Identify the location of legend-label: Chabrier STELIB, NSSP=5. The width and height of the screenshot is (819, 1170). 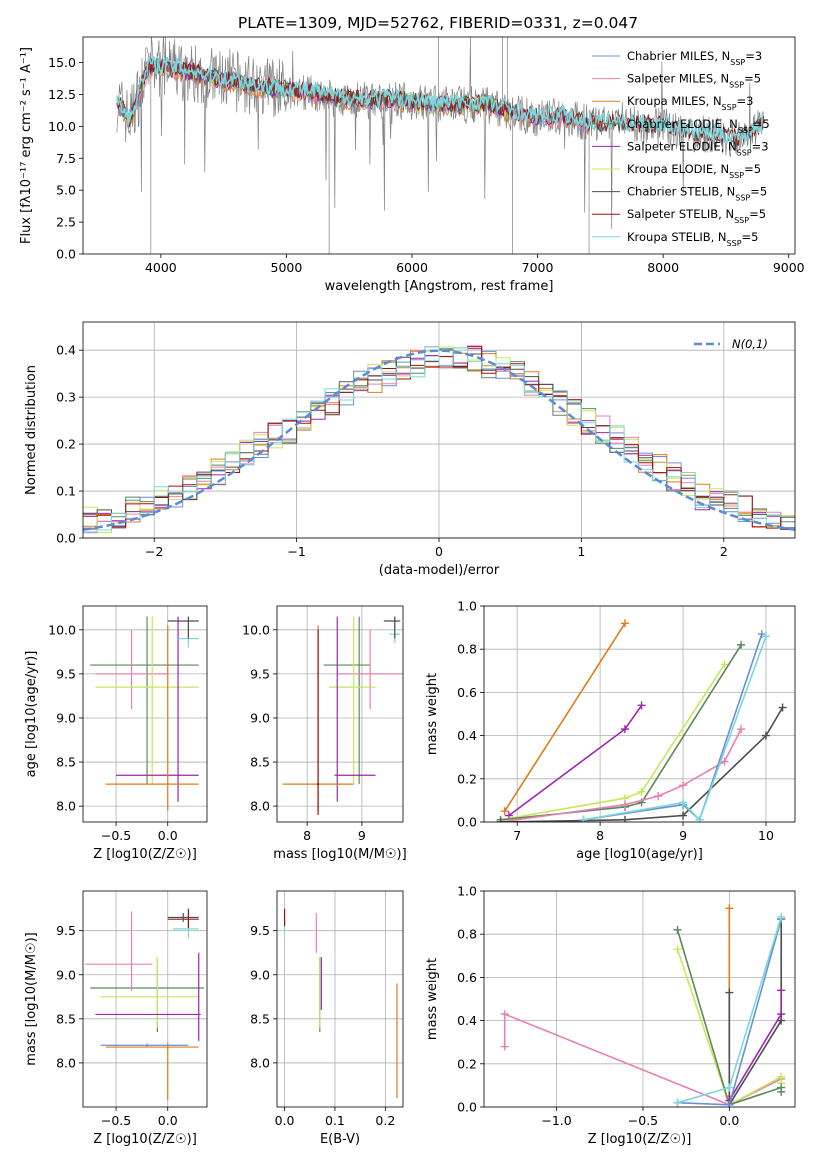
(697, 194).